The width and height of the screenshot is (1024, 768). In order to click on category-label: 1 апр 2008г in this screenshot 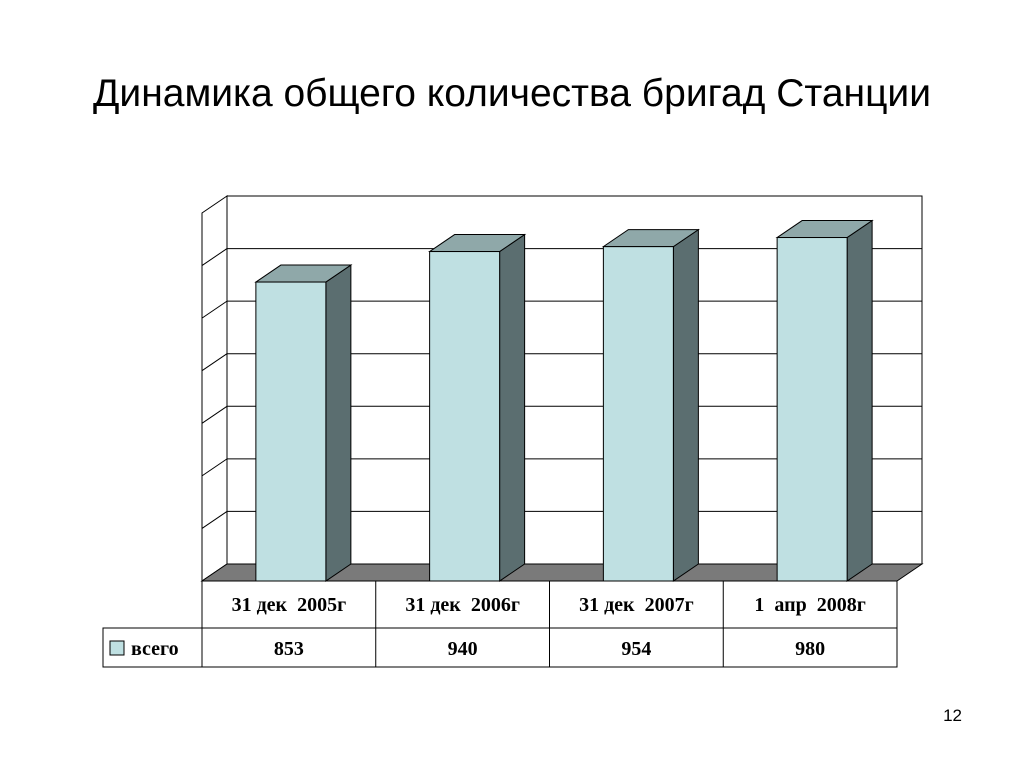, I will do `click(809, 605)`.